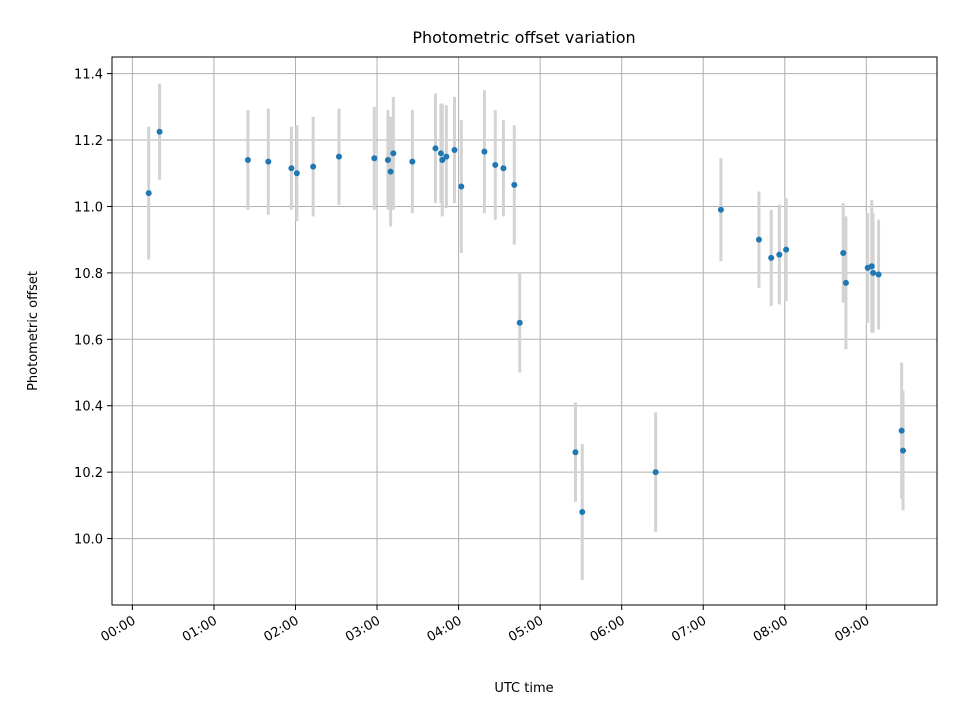 Image resolution: width=960 pixels, height=720 pixels. What do you see at coordinates (88, 274) in the screenshot?
I see `y-tick-label: 10.8` at bounding box center [88, 274].